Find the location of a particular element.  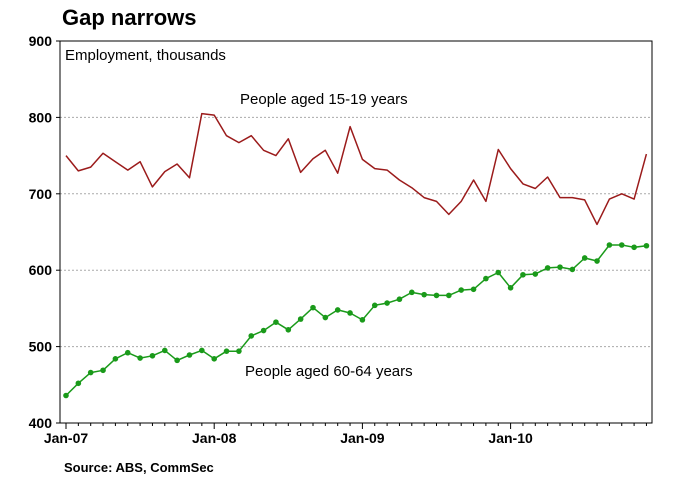

x-tick-label: Jan-09 is located at coordinates (362, 438).